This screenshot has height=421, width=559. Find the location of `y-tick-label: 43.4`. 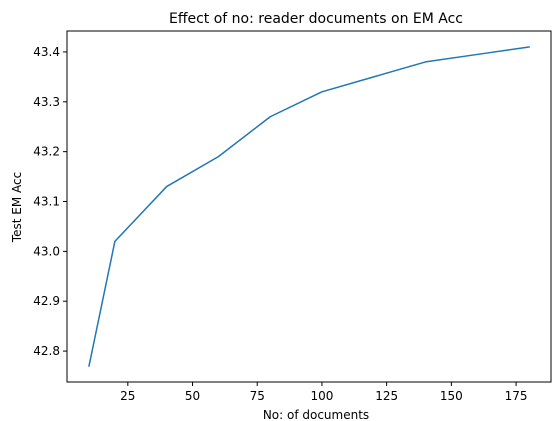

y-tick-label: 43.4 is located at coordinates (46, 52).